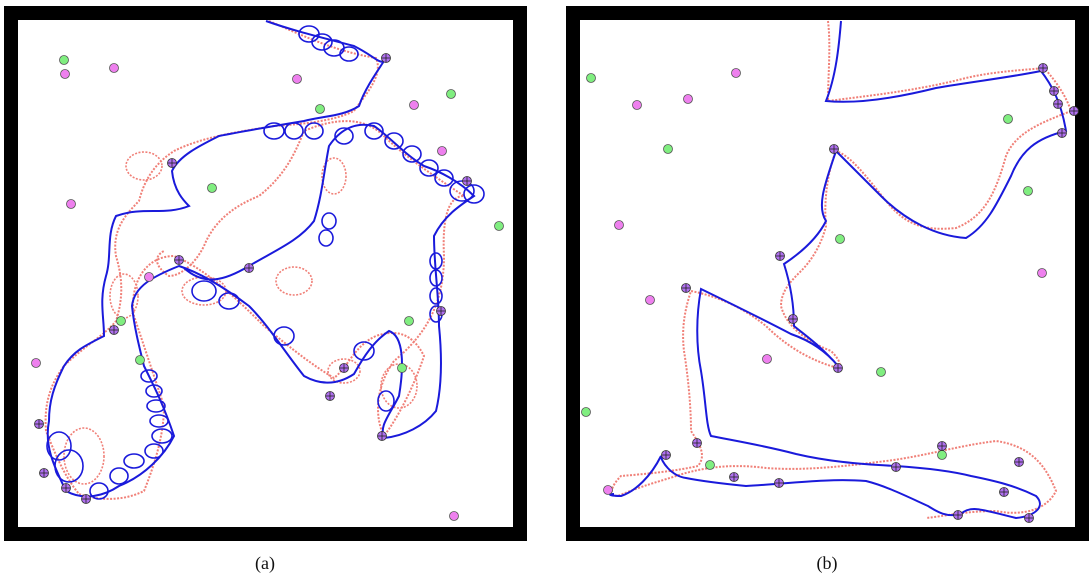 The height and width of the screenshot is (578, 1089). What do you see at coordinates (265, 563) in the screenshot?
I see `caption-a: (a)` at bounding box center [265, 563].